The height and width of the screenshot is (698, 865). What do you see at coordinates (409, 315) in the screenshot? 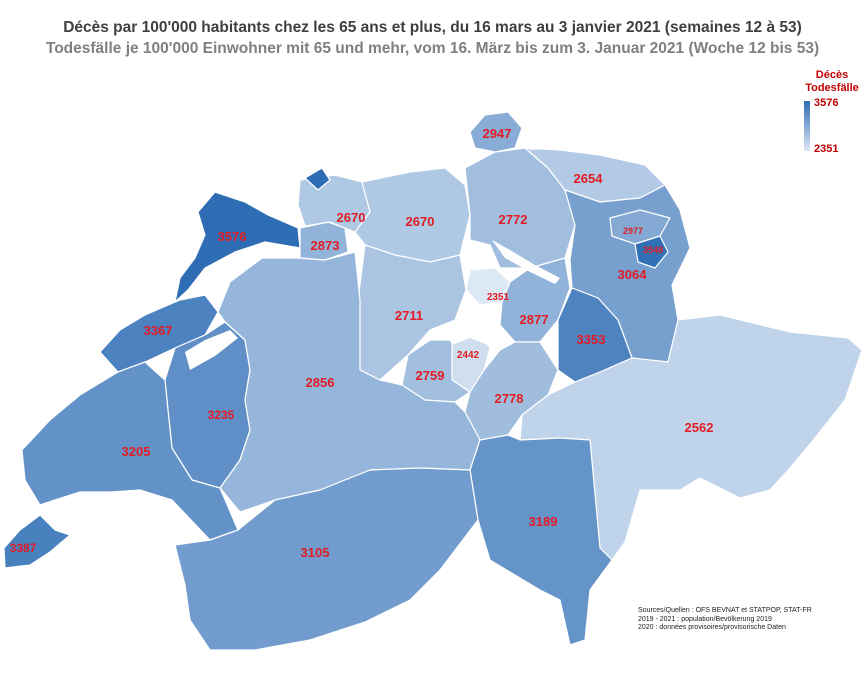
I see `label-luzern: 2711` at bounding box center [409, 315].